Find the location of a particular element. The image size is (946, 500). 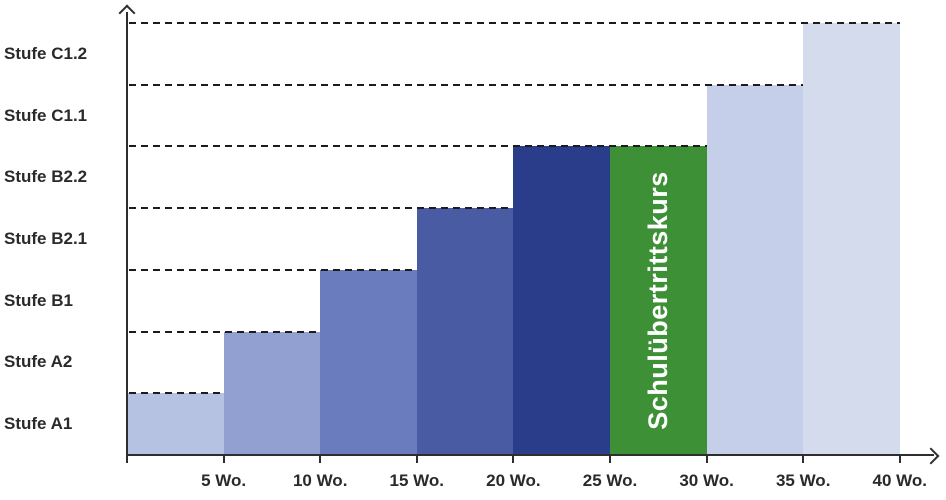

gridline-level-stufe-b1 is located at coordinates (273, 269).